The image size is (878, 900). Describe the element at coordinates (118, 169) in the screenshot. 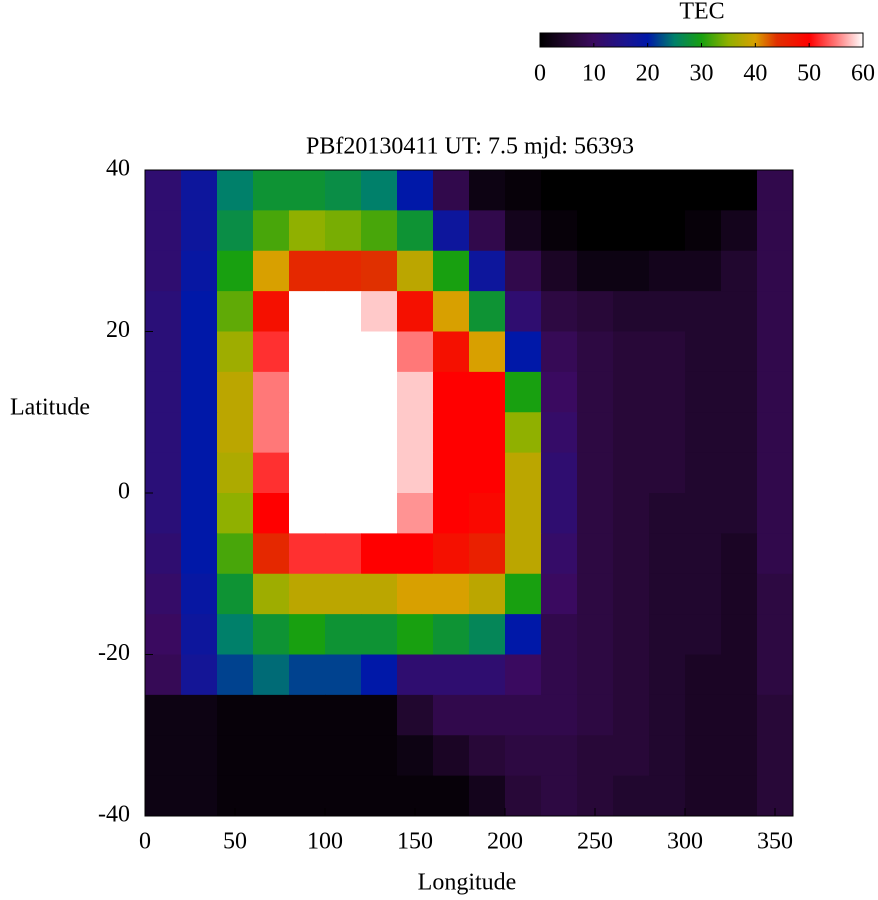

I see `y-tick-label: 40` at that location.